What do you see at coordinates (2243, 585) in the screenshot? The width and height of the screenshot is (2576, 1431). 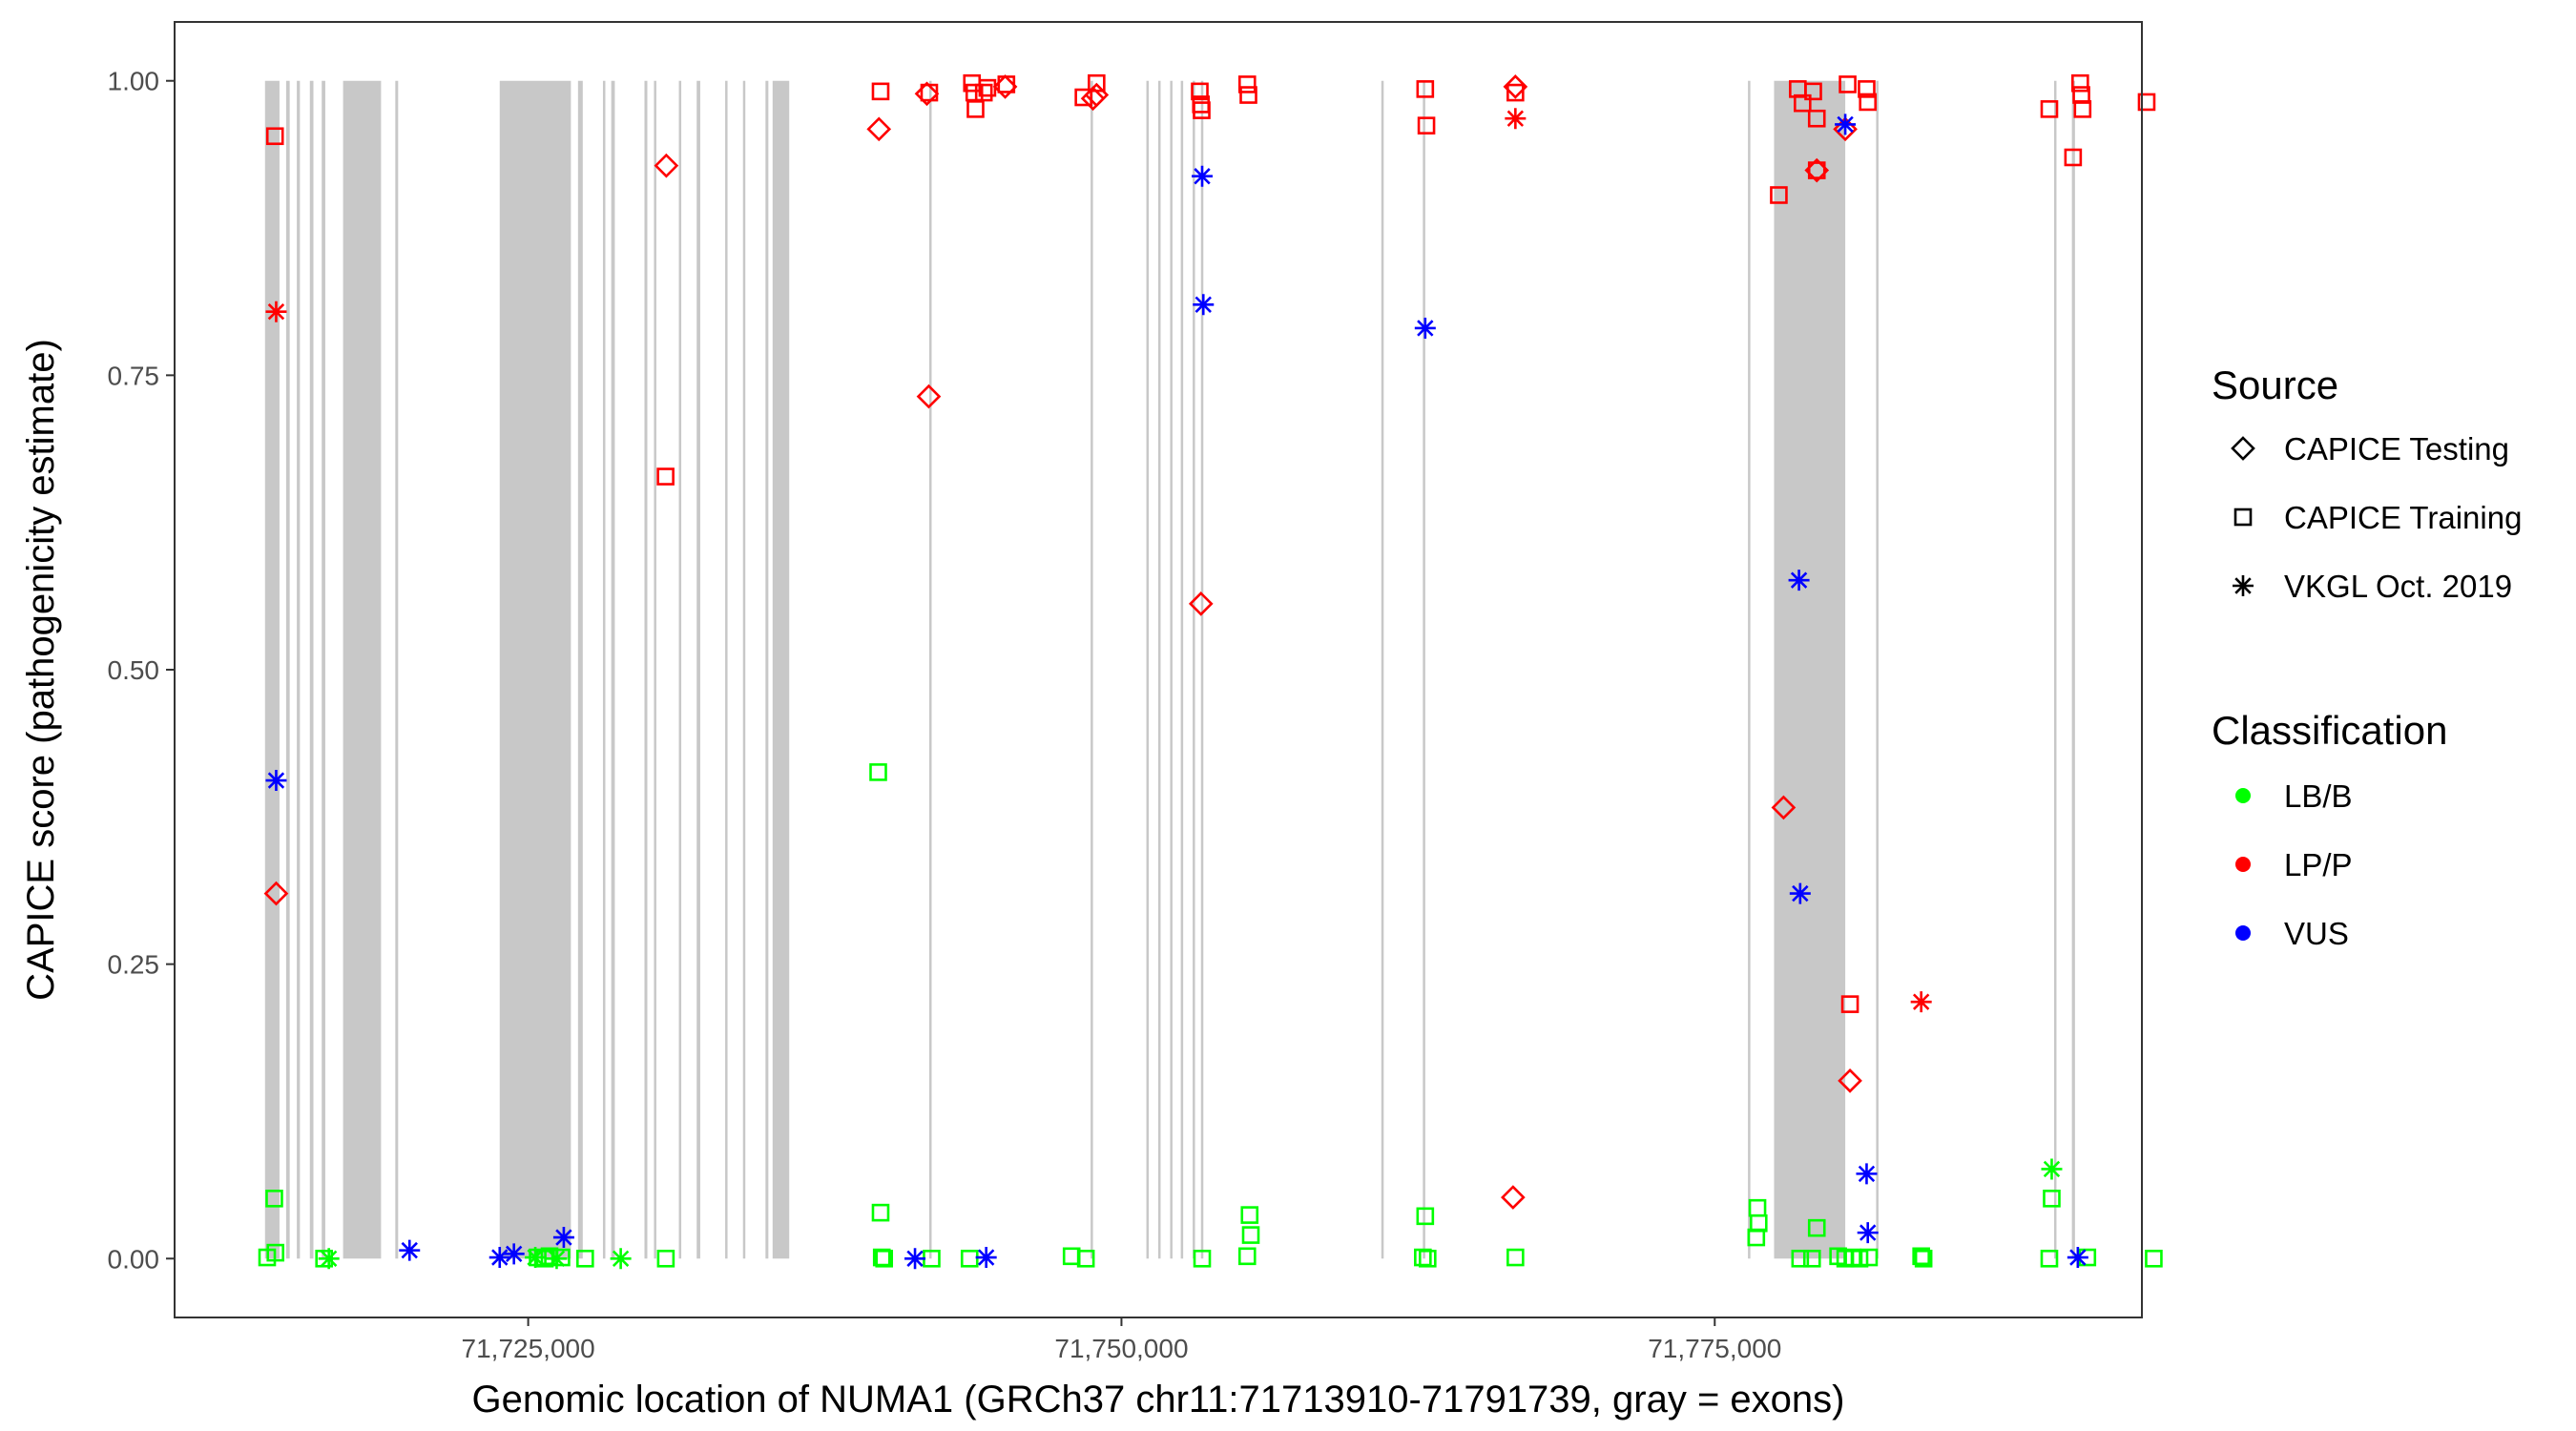 I see `legend-key-asterisk` at bounding box center [2243, 585].